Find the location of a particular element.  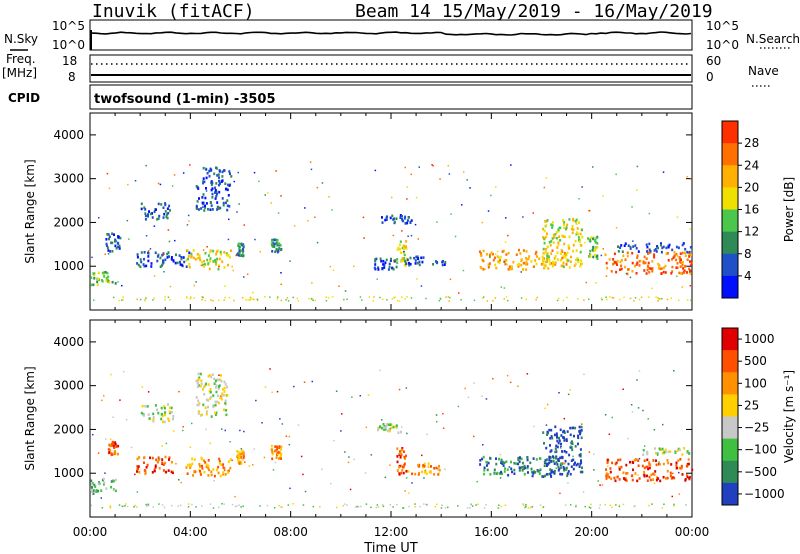

scatter-cluster is located at coordinates (563, 450).